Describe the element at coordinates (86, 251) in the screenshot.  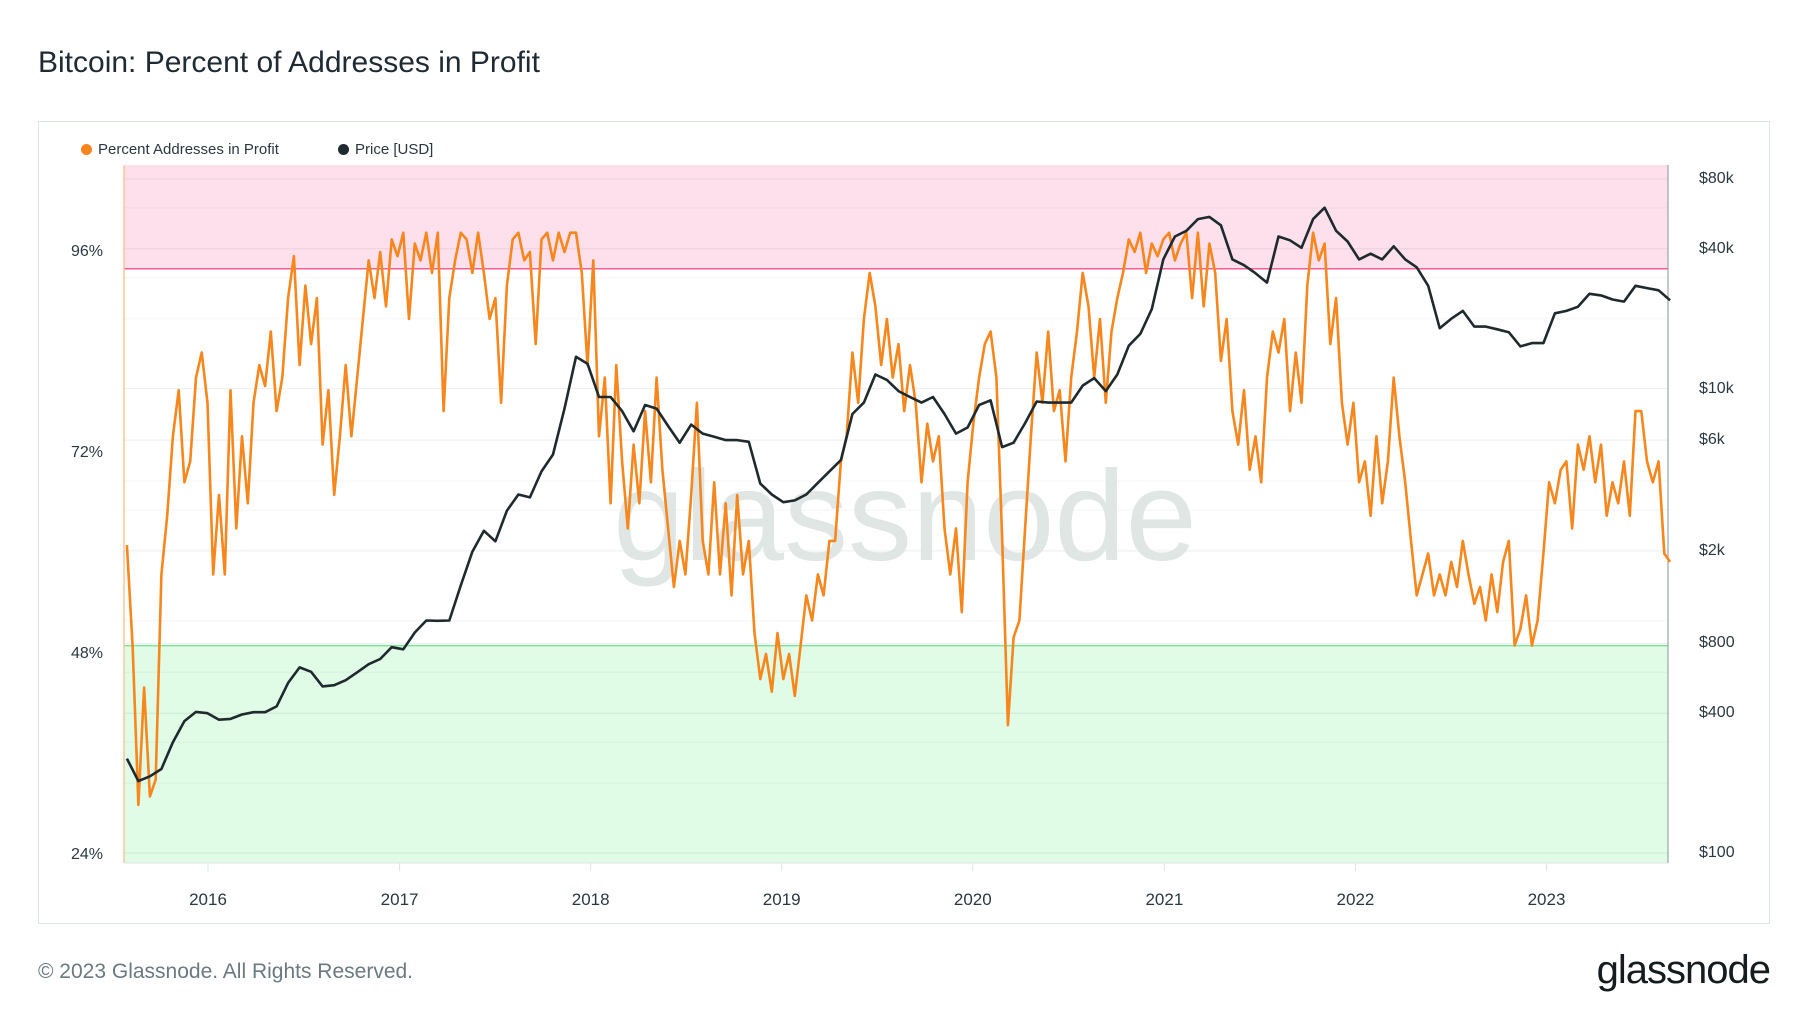
I see `left-axis-tick-label: 96%` at that location.